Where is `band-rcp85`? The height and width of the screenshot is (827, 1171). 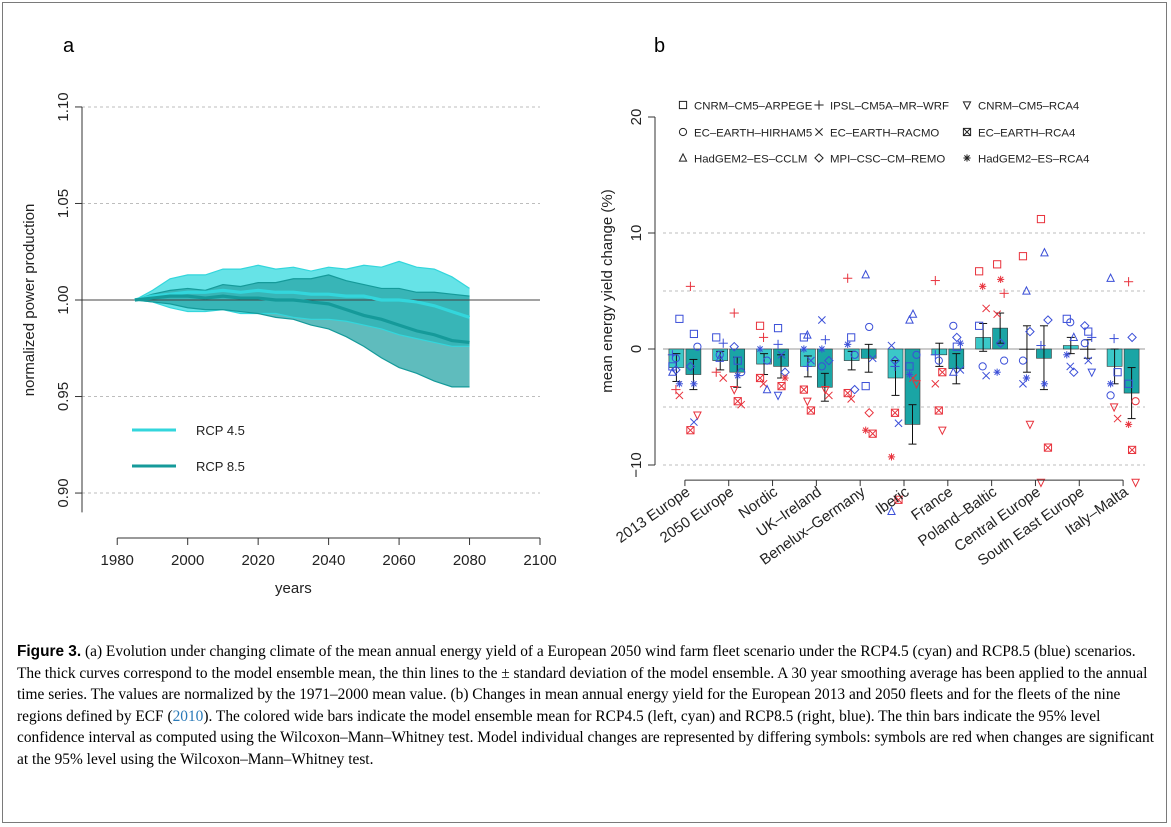 band-rcp85 is located at coordinates (302, 330).